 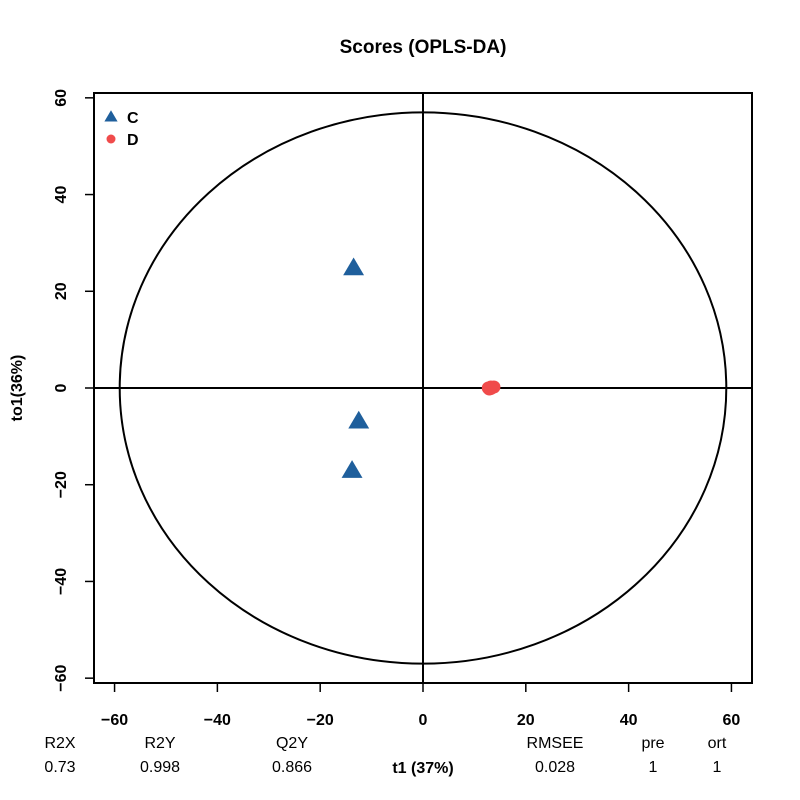 I want to click on stats-value: 0.73, so click(x=59, y=767).